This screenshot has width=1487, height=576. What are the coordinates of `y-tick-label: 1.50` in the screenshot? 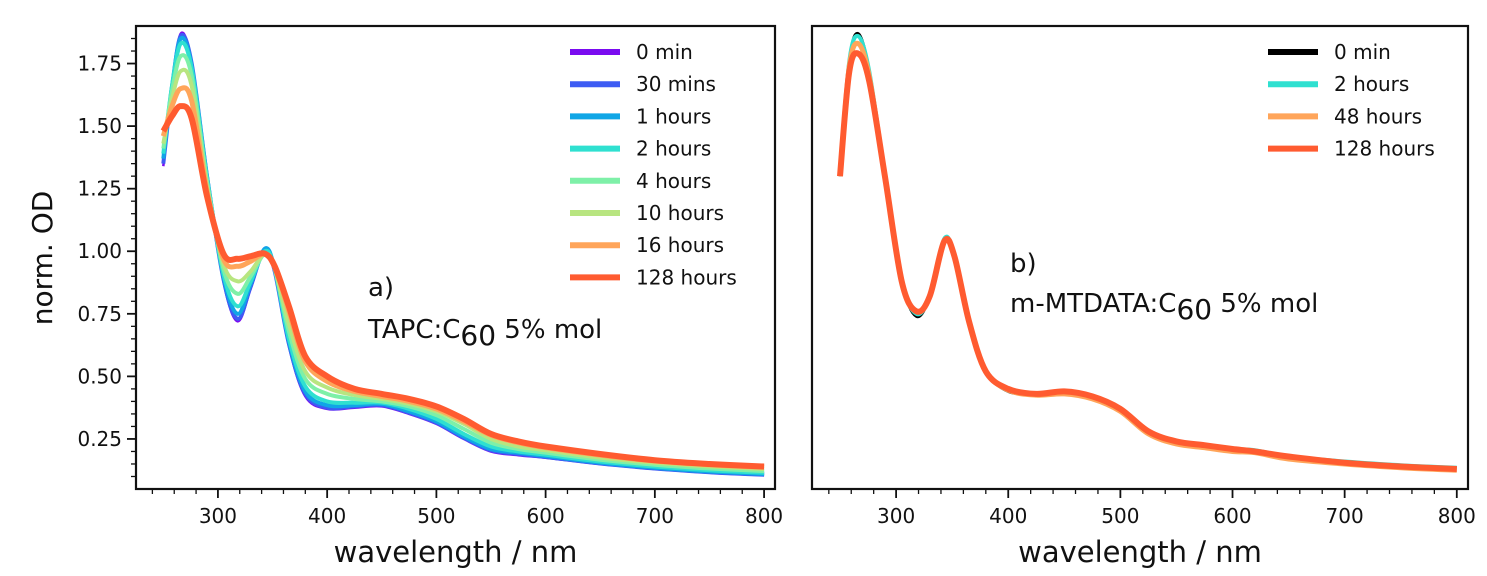 It's located at (99, 126).